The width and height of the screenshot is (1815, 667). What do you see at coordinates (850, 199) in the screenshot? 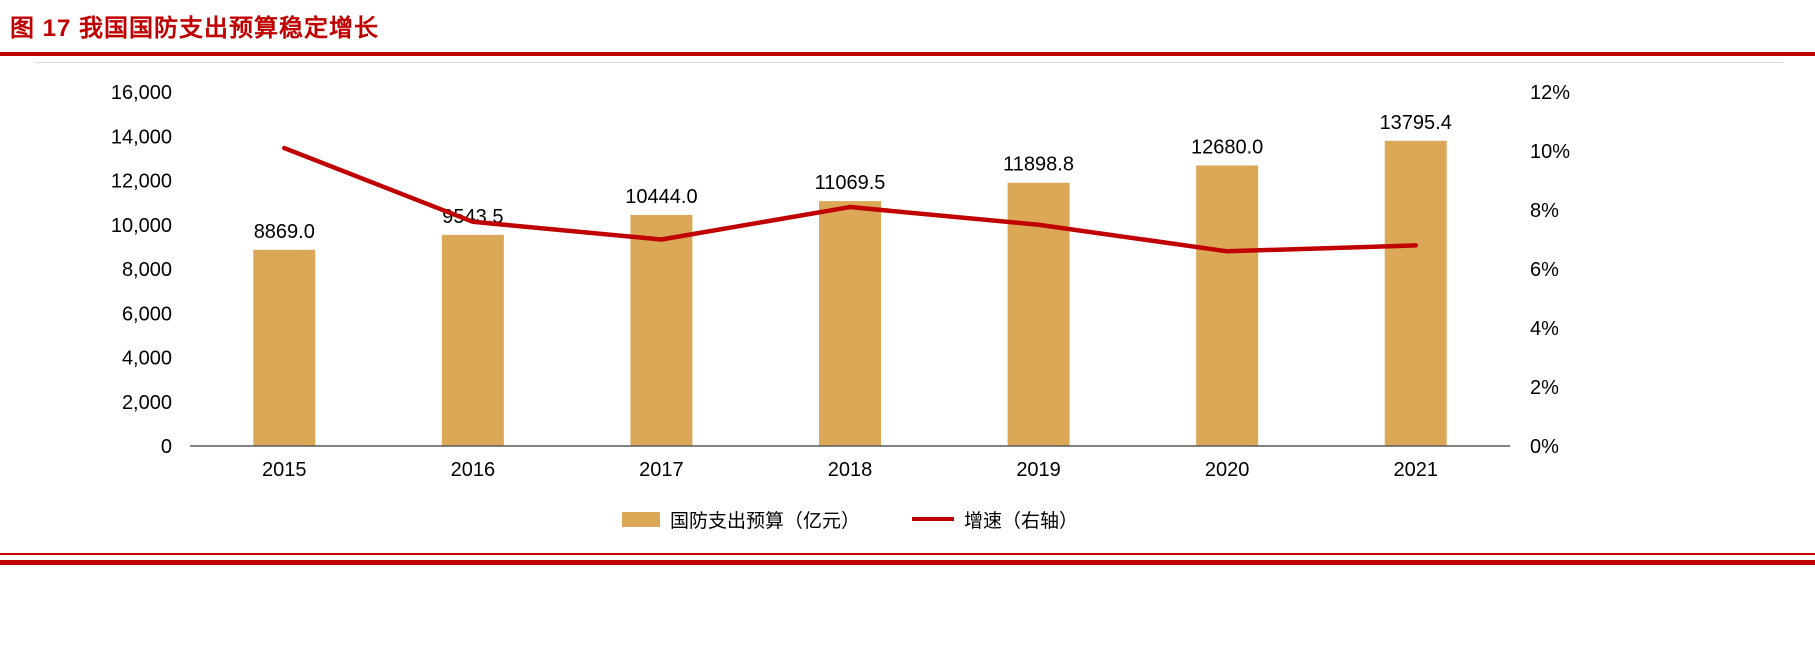
I see `growth-rate-line` at bounding box center [850, 199].